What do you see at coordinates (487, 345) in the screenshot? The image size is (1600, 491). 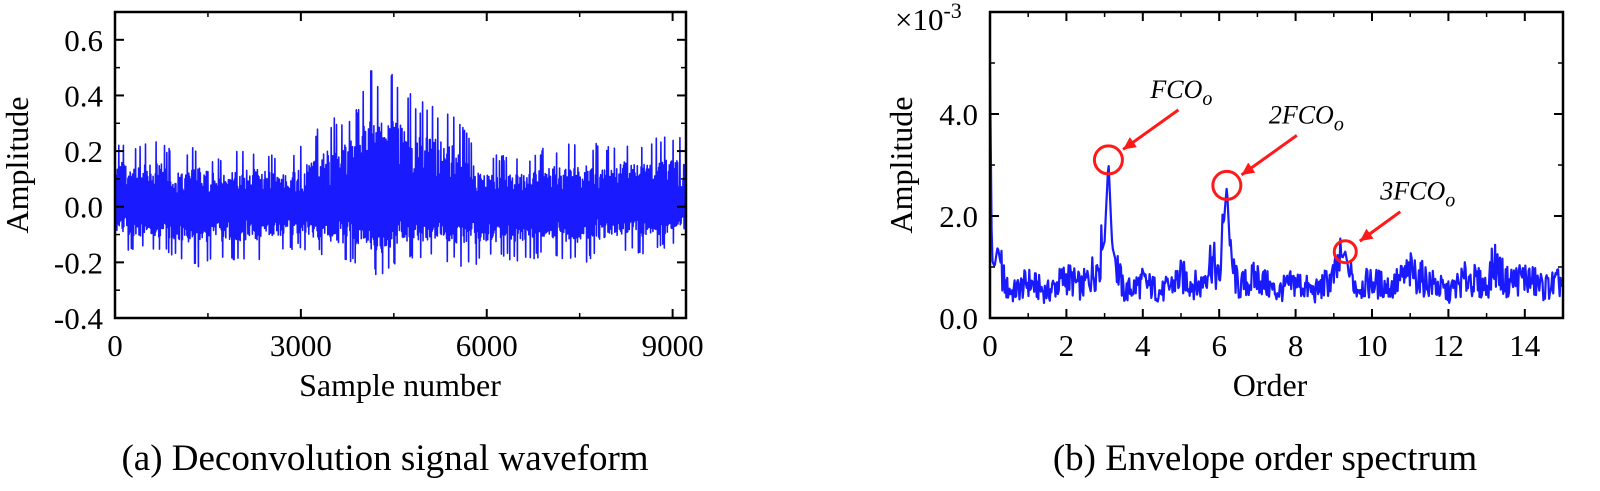 I see `x-tick-label: 6000` at bounding box center [487, 345].